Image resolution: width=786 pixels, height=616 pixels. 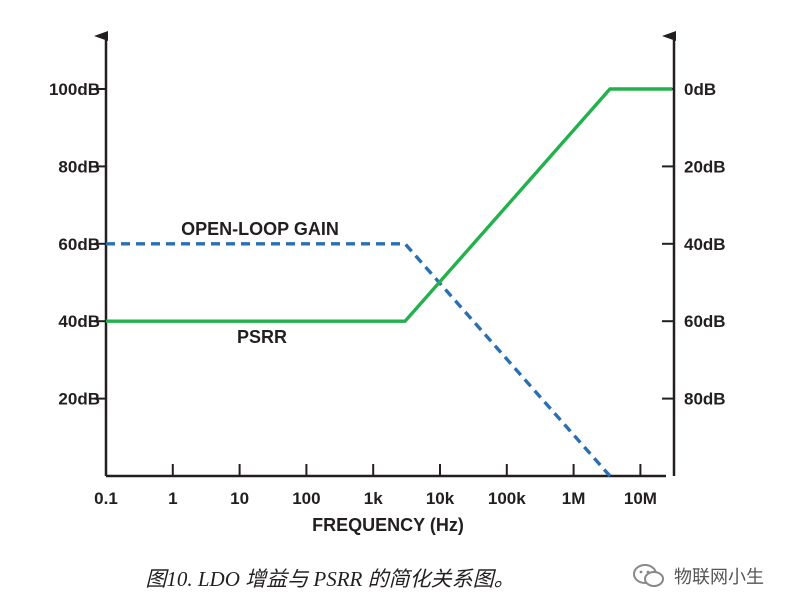 I want to click on y-right-tick-label: 20dB, so click(x=705, y=166).